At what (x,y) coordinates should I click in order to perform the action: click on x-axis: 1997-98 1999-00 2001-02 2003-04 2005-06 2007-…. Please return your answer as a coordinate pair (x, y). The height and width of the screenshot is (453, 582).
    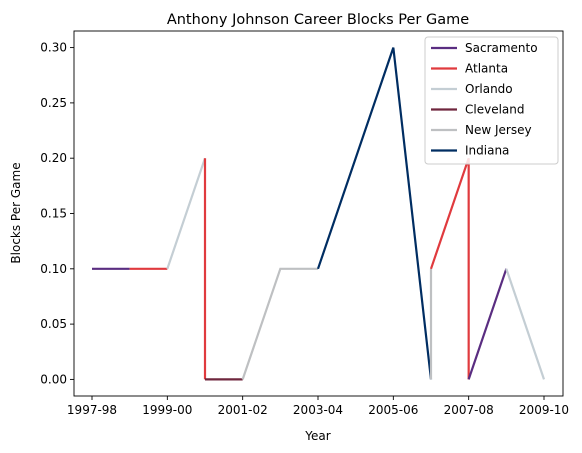
    Looking at the image, I should click on (318, 406).